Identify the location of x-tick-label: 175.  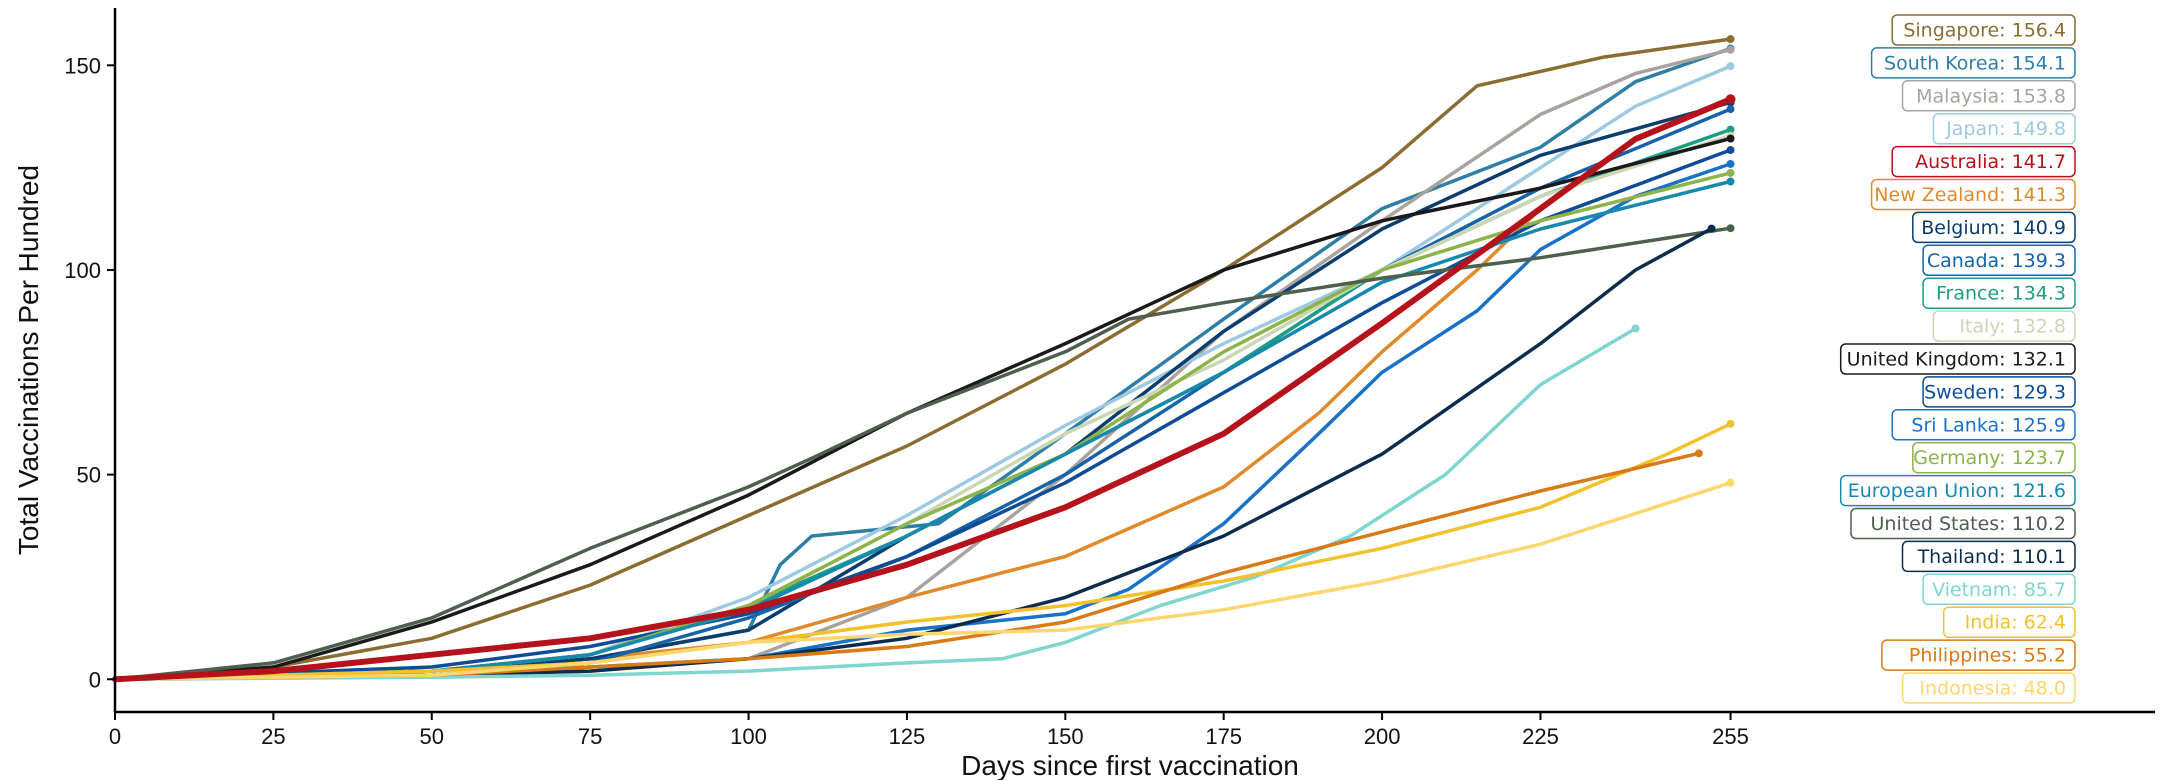
(1223, 736).